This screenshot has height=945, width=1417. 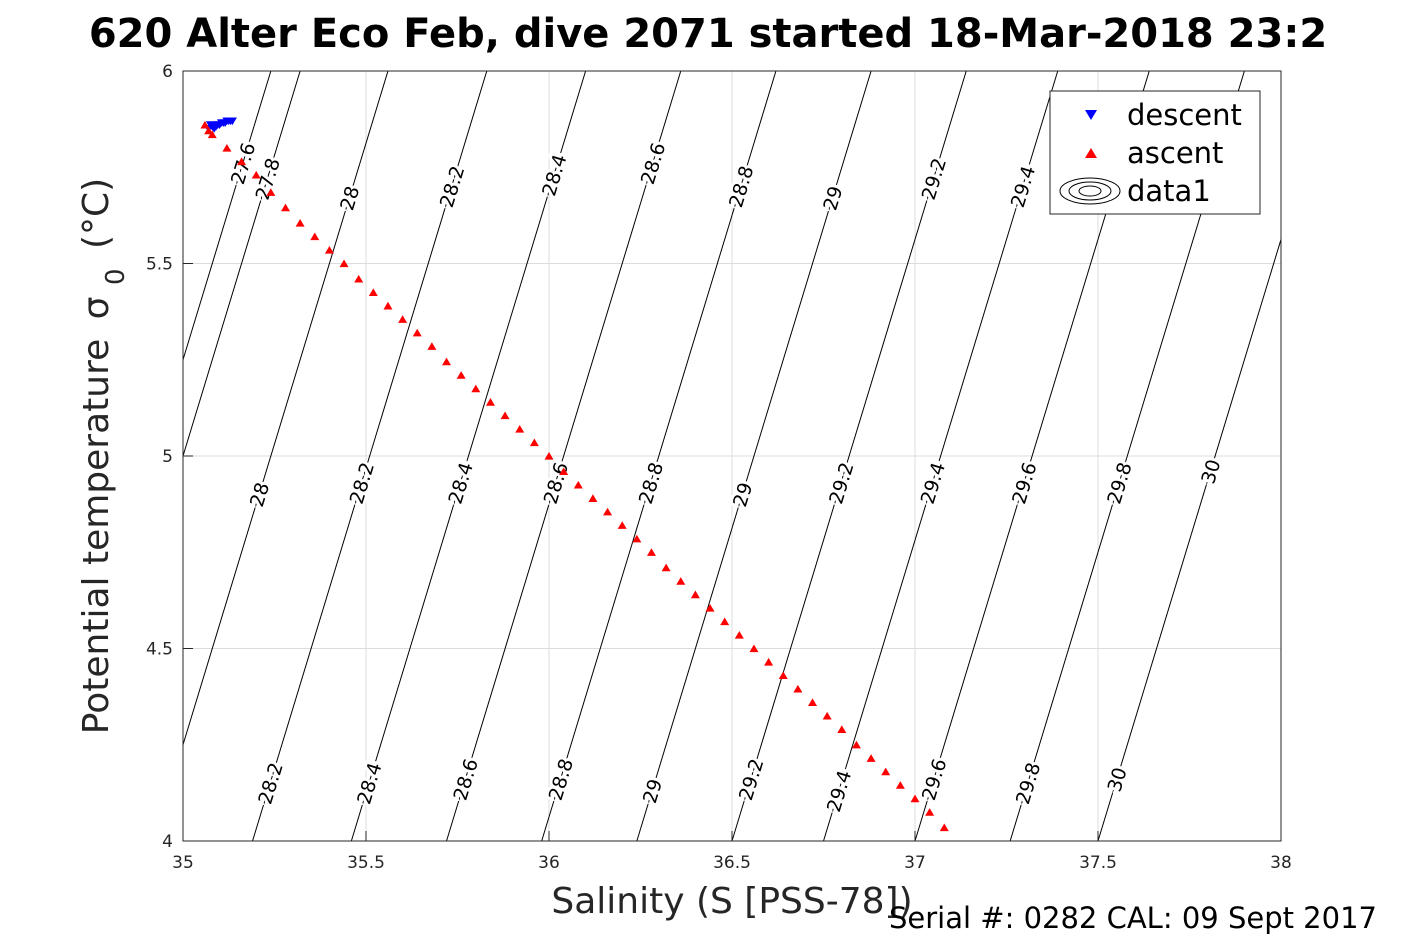 I want to click on legend-box, so click(x=1155, y=152).